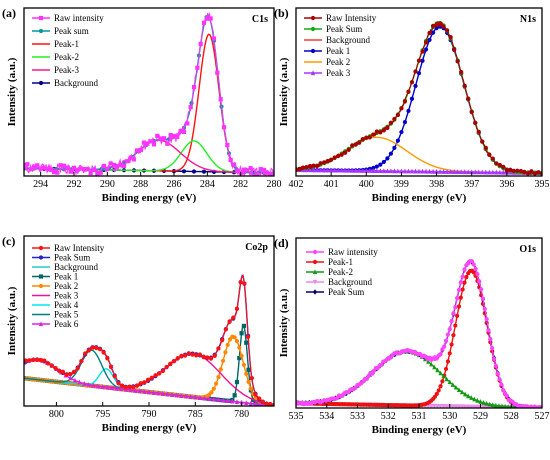 This screenshot has height=460, width=550. I want to click on legend-marker-c-peak-sum, so click(41, 257).